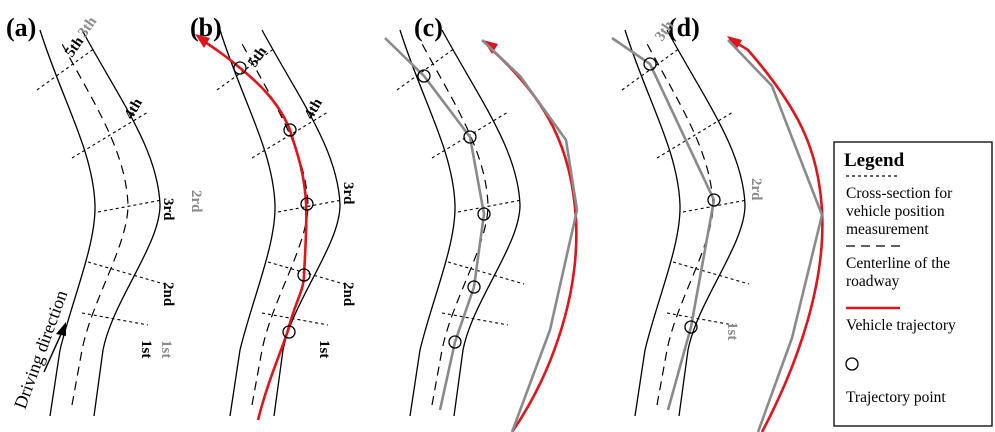 The width and height of the screenshot is (995, 432). I want to click on panel-c-label: (c), so click(428, 27).